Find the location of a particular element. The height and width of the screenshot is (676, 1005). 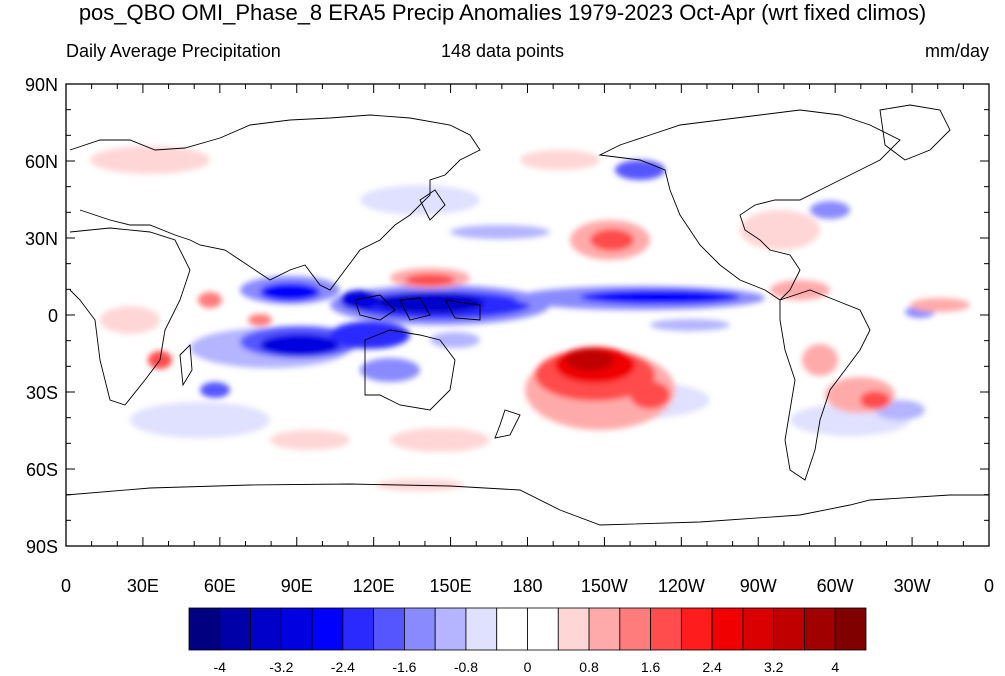

longitude-label: 90W is located at coordinates (758, 586).